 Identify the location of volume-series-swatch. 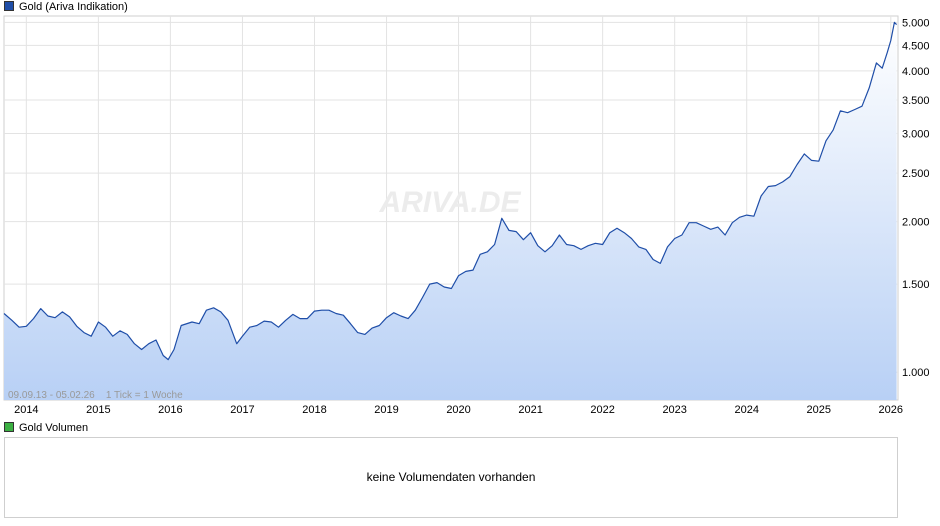
(9, 427).